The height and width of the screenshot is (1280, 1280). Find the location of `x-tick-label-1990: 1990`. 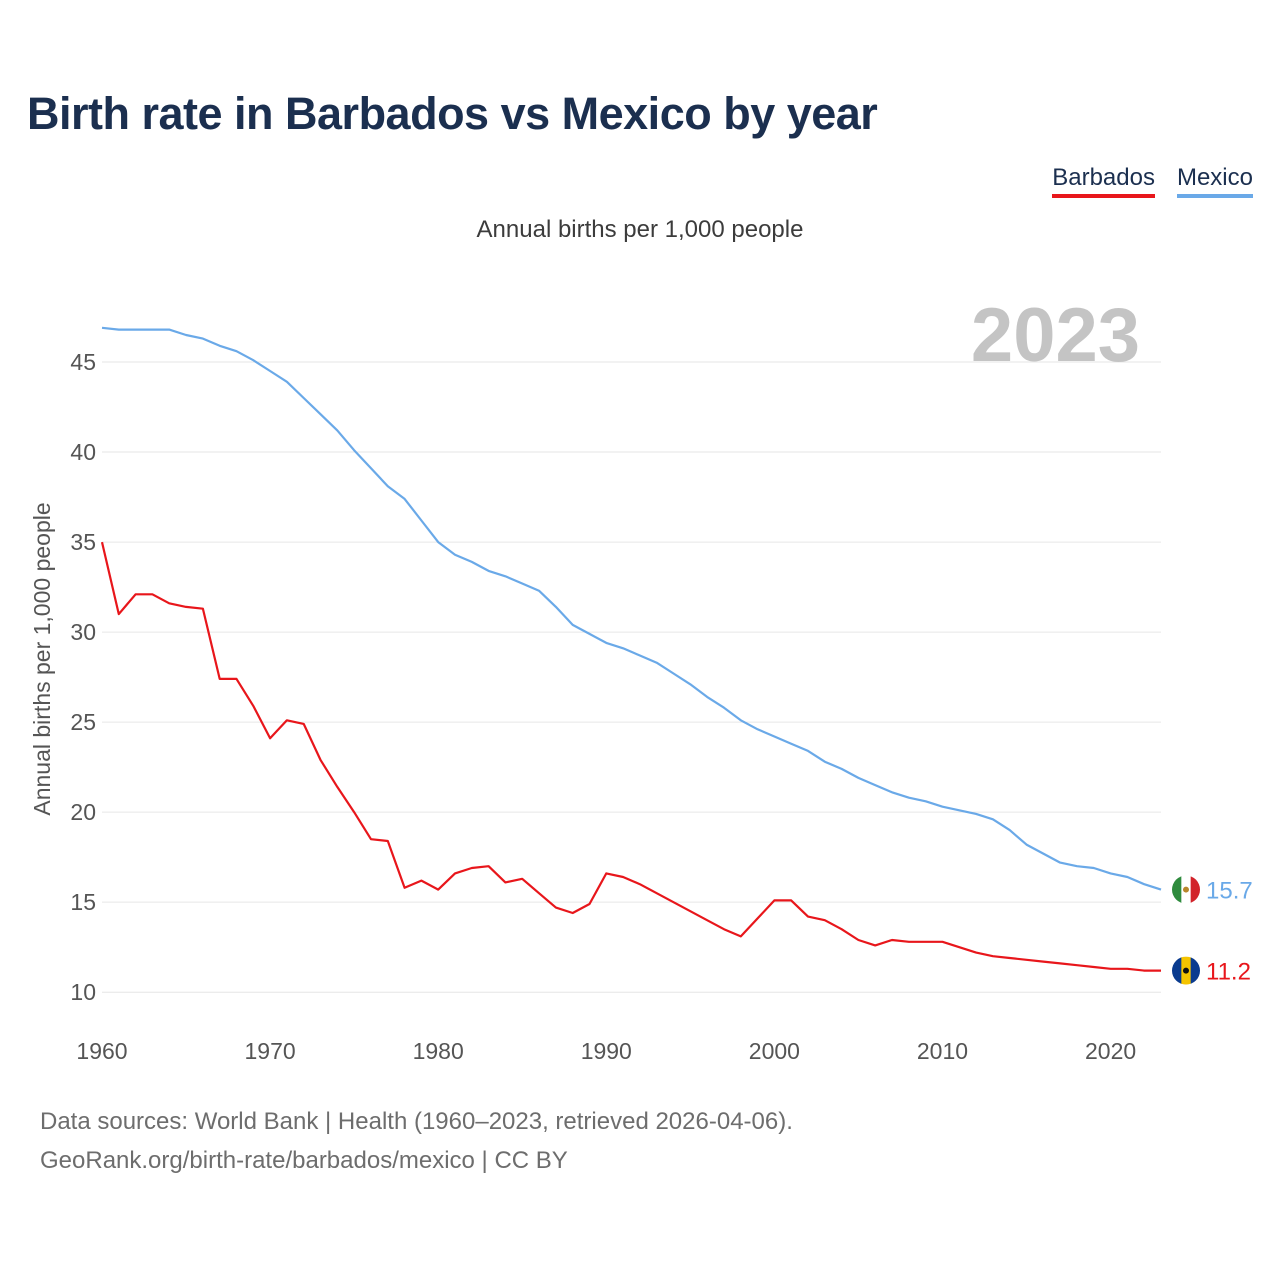

x-tick-label-1990: 1990 is located at coordinates (606, 1051).